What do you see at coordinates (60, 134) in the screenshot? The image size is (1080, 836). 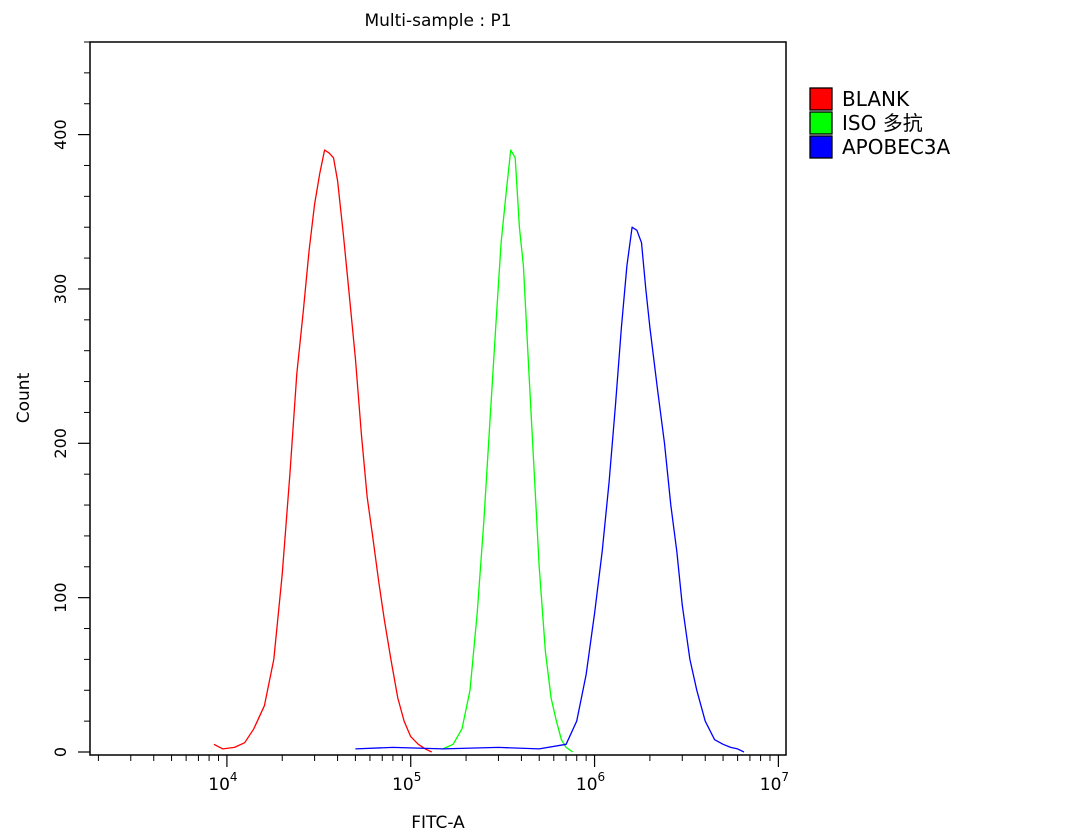 I see `y-tick-label: 400` at bounding box center [60, 134].